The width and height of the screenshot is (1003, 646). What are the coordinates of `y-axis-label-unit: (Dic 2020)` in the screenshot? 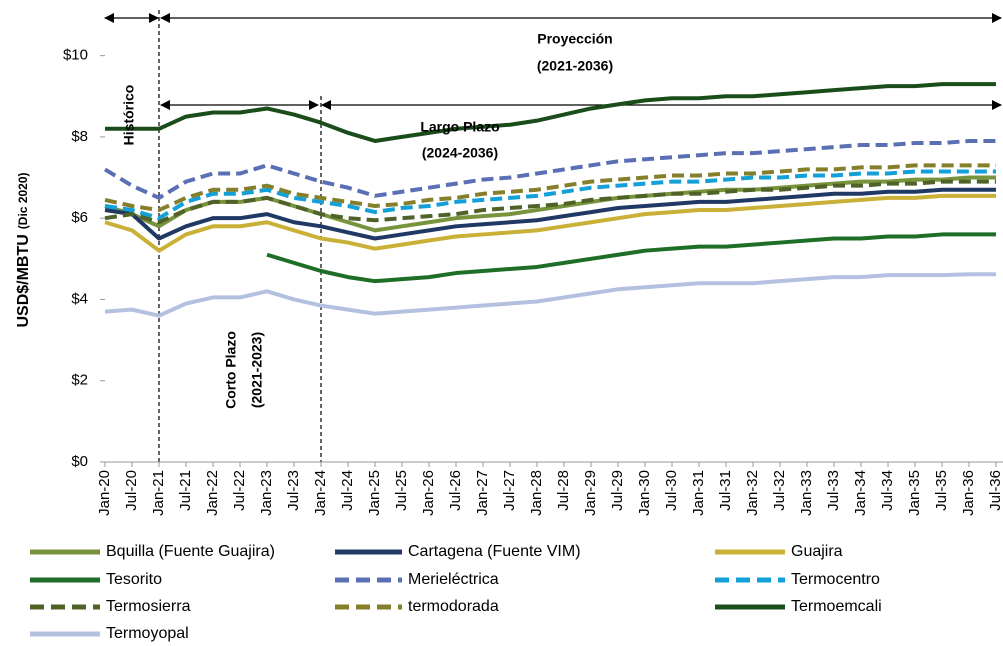 It's located at (23, 200).